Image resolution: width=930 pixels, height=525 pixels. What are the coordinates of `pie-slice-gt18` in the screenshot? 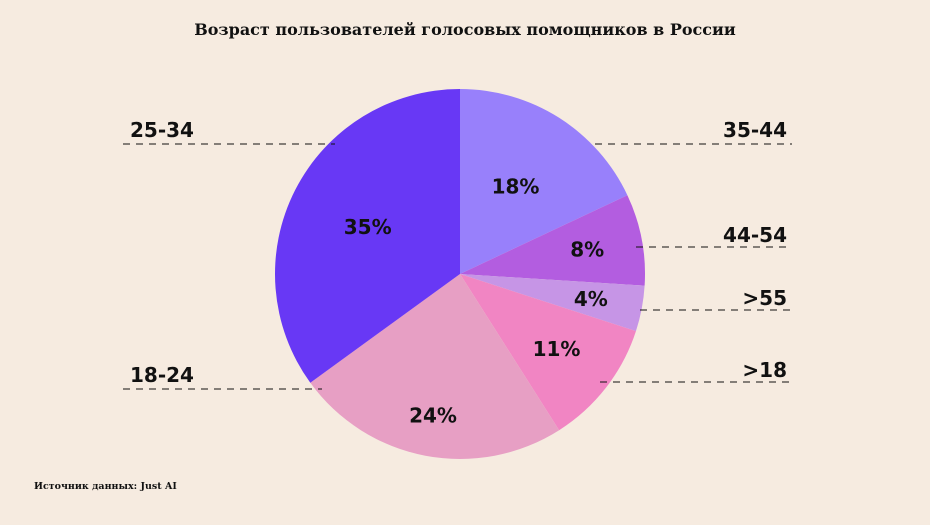 It's located at (548, 352).